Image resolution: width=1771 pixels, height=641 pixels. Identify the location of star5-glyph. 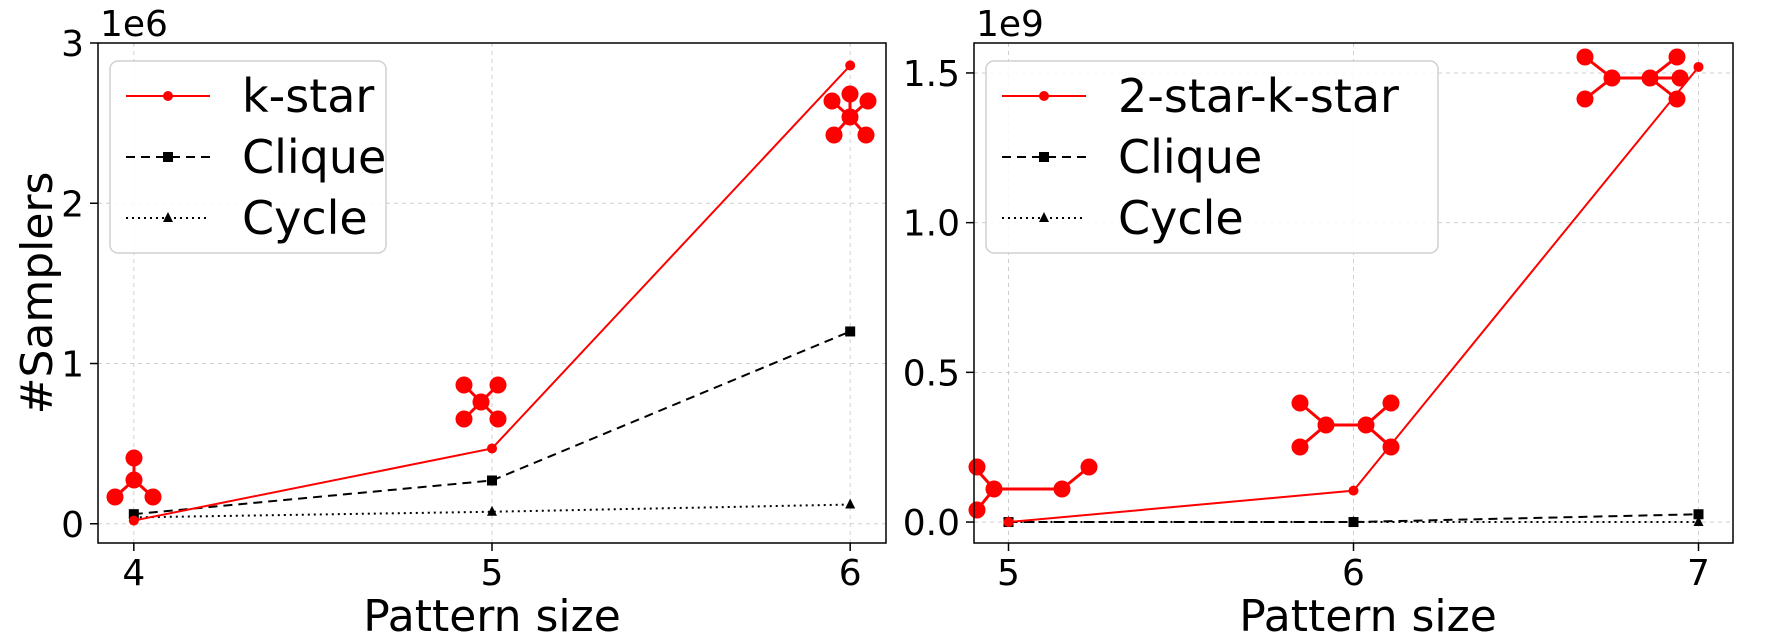
(850, 114).